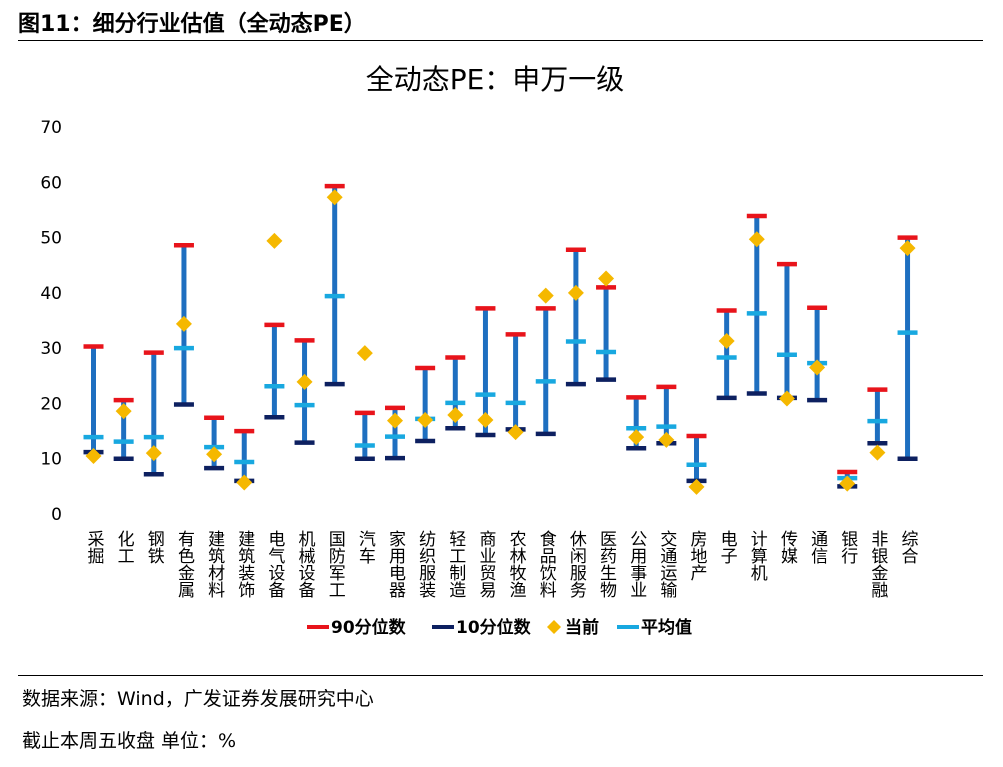 The width and height of the screenshot is (1003, 767). Describe the element at coordinates (485, 564) in the screenshot. I see `x-tick-label: 商业贸易` at that location.